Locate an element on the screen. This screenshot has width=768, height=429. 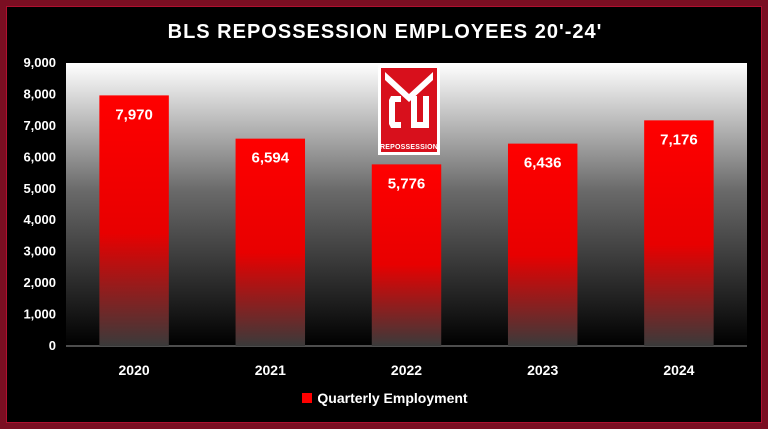
bar-2021 is located at coordinates (270, 242).